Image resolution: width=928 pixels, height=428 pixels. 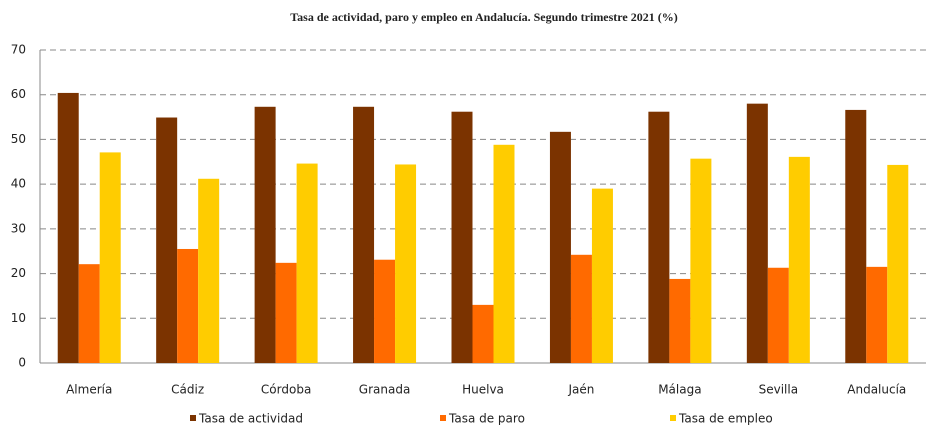 What do you see at coordinates (18, 228) in the screenshot?
I see `y-tick-label: 30` at bounding box center [18, 228].